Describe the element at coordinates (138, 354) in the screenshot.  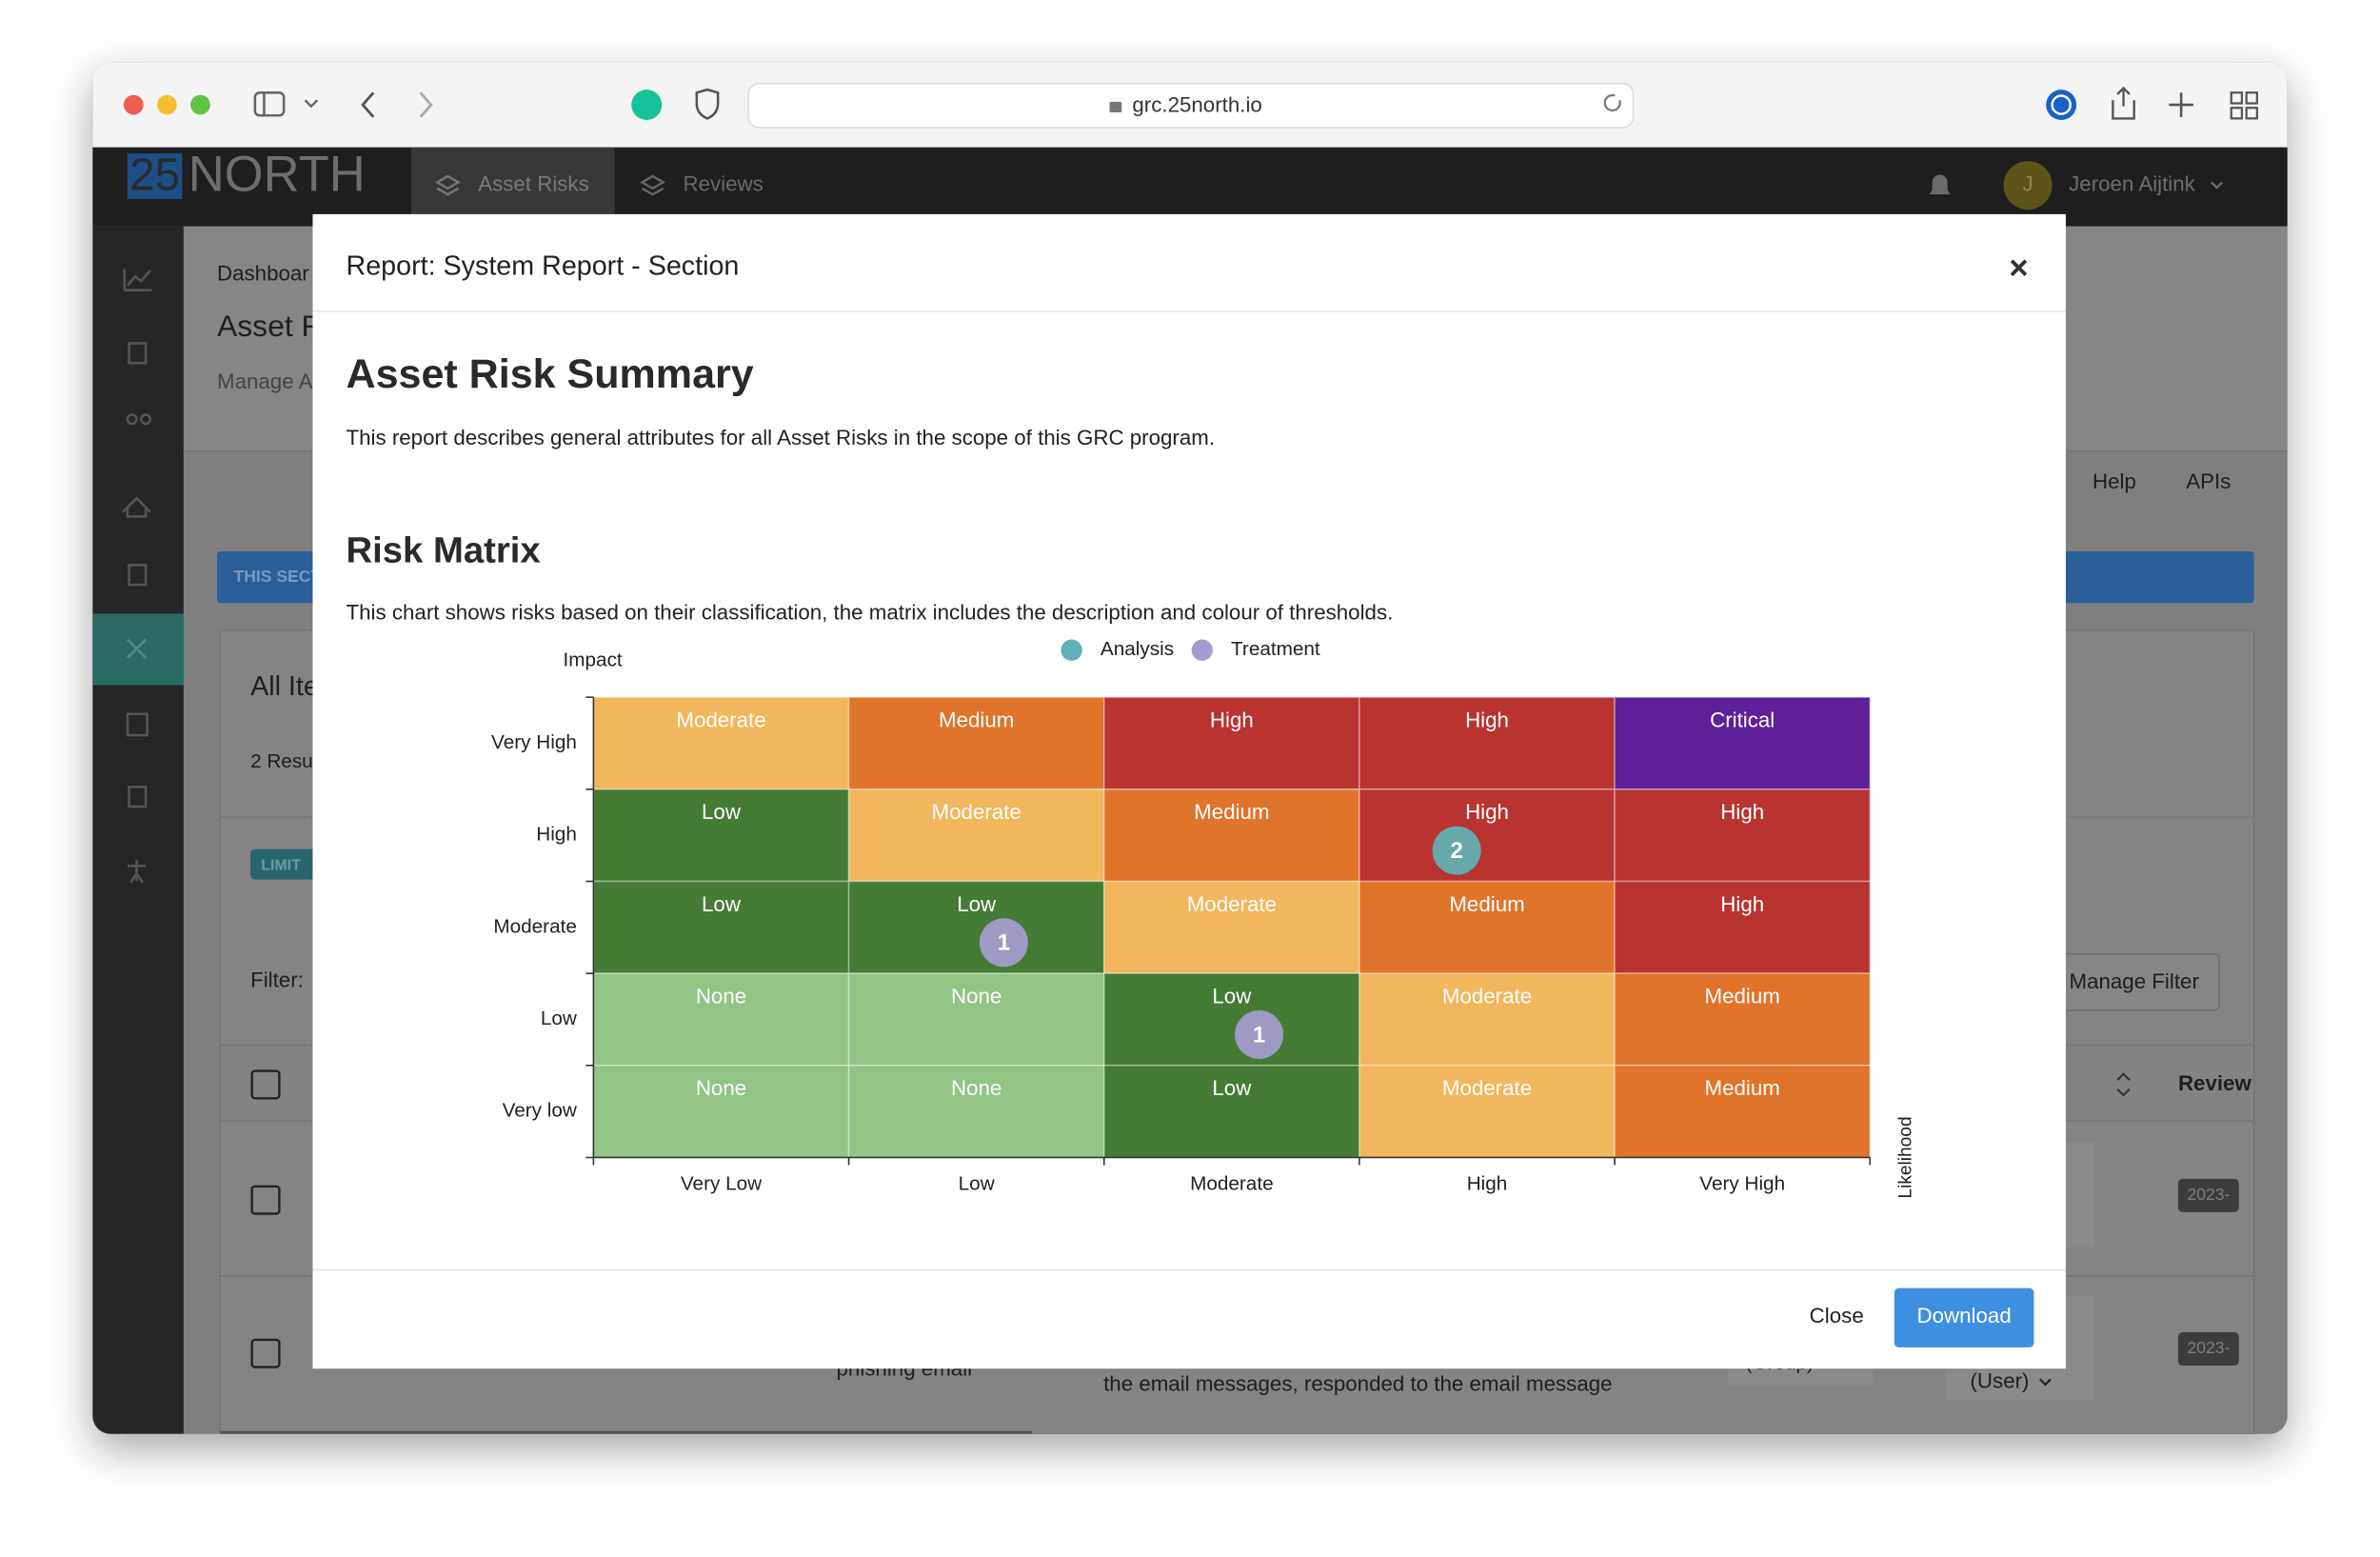
I see `icon-copy` at that location.